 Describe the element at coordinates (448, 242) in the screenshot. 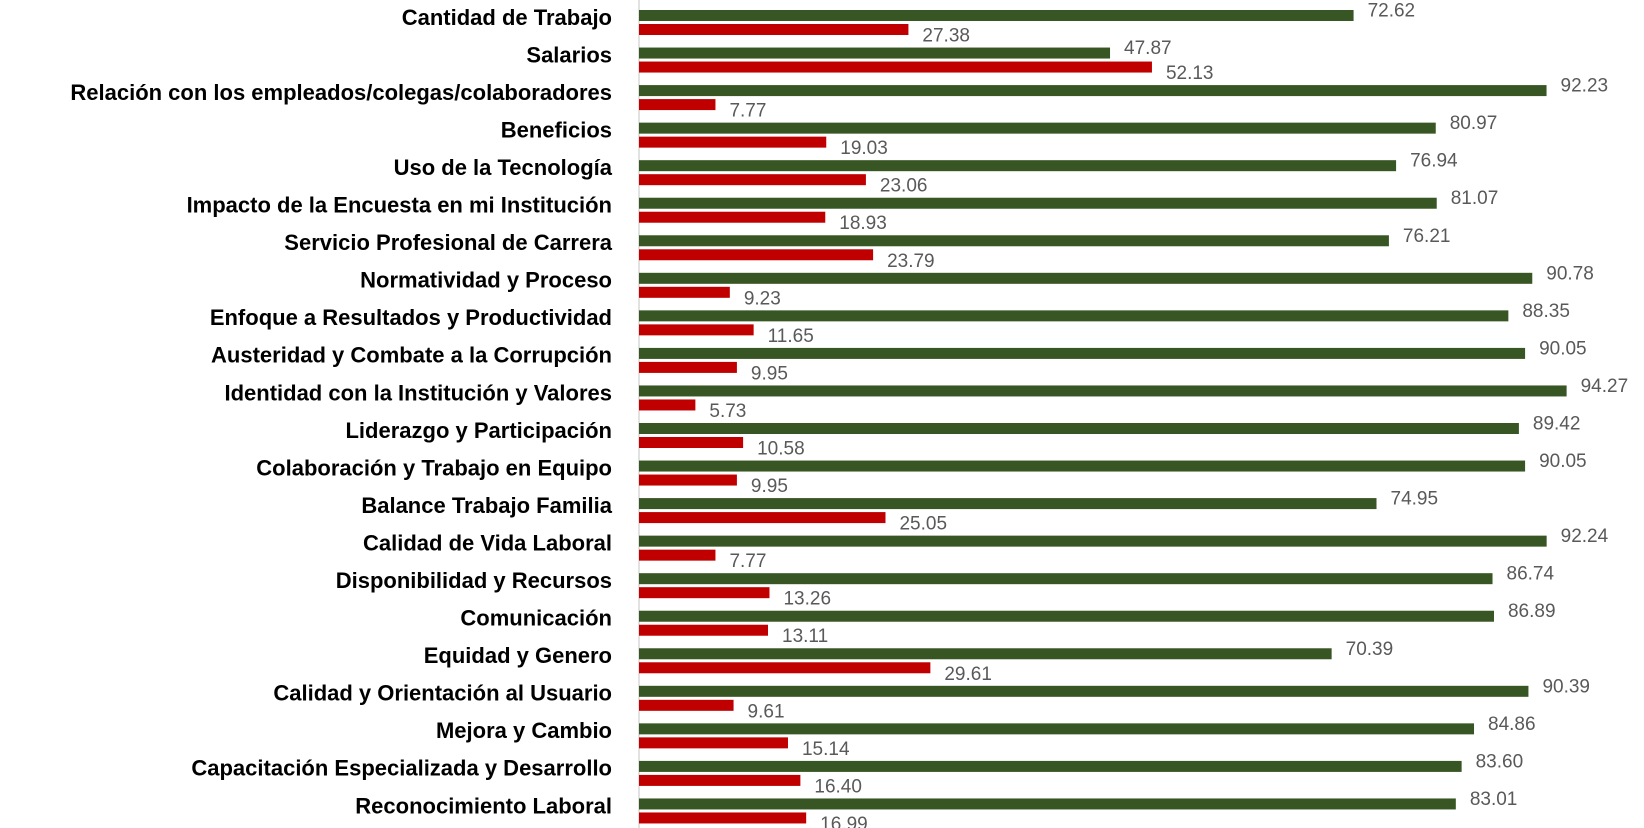

I see `category-label: Servicio Profesional de Carrera` at that location.